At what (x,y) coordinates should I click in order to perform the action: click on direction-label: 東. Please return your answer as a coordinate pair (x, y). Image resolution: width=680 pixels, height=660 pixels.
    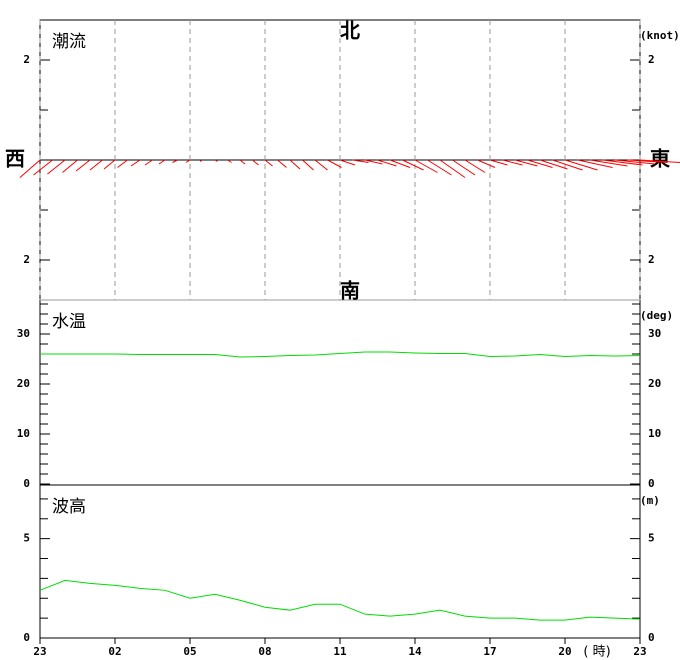
    Looking at the image, I should click on (660, 159).